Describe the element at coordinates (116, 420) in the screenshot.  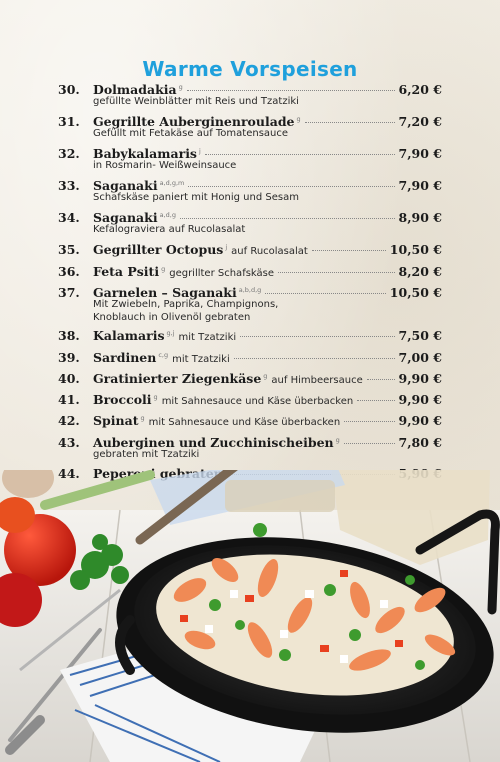
I see `item-name: Spinat` at that location.